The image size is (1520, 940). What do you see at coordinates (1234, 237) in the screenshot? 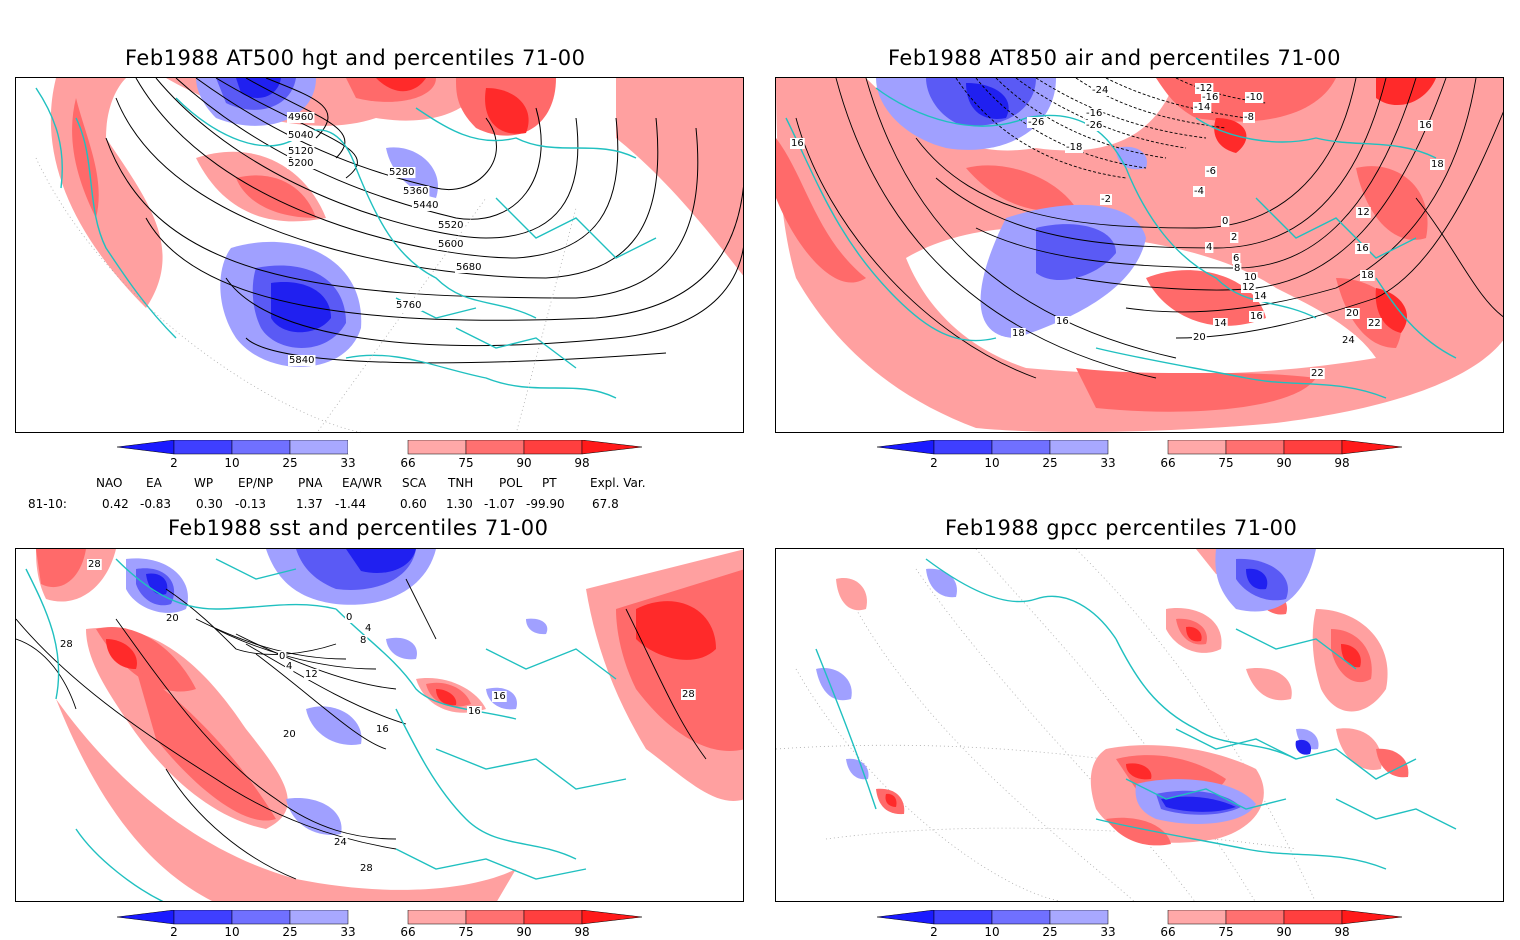
I see `contour-label: 2` at bounding box center [1234, 237].